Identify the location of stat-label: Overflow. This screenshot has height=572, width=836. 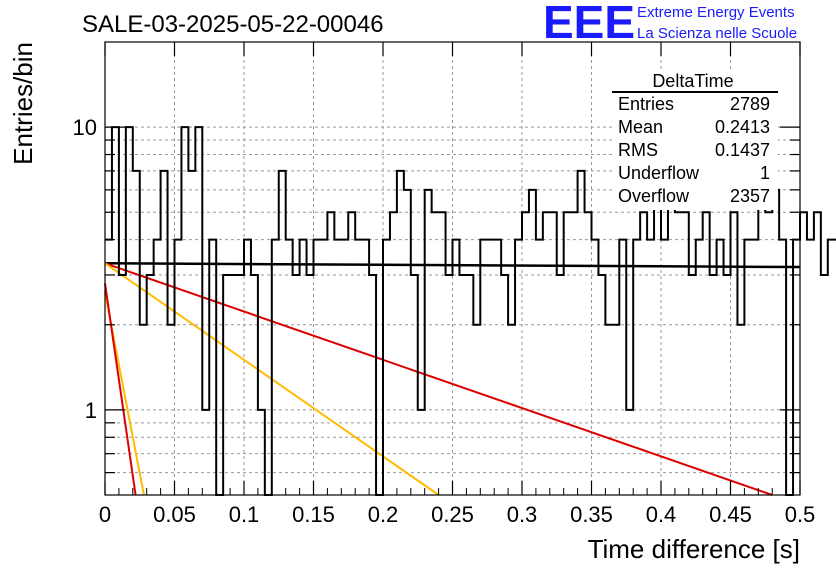
(654, 196).